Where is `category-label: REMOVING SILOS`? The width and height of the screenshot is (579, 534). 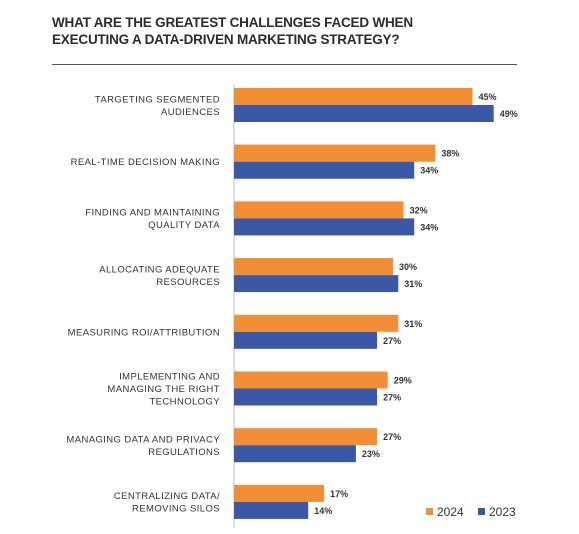 category-label: REMOVING SILOS is located at coordinates (176, 509).